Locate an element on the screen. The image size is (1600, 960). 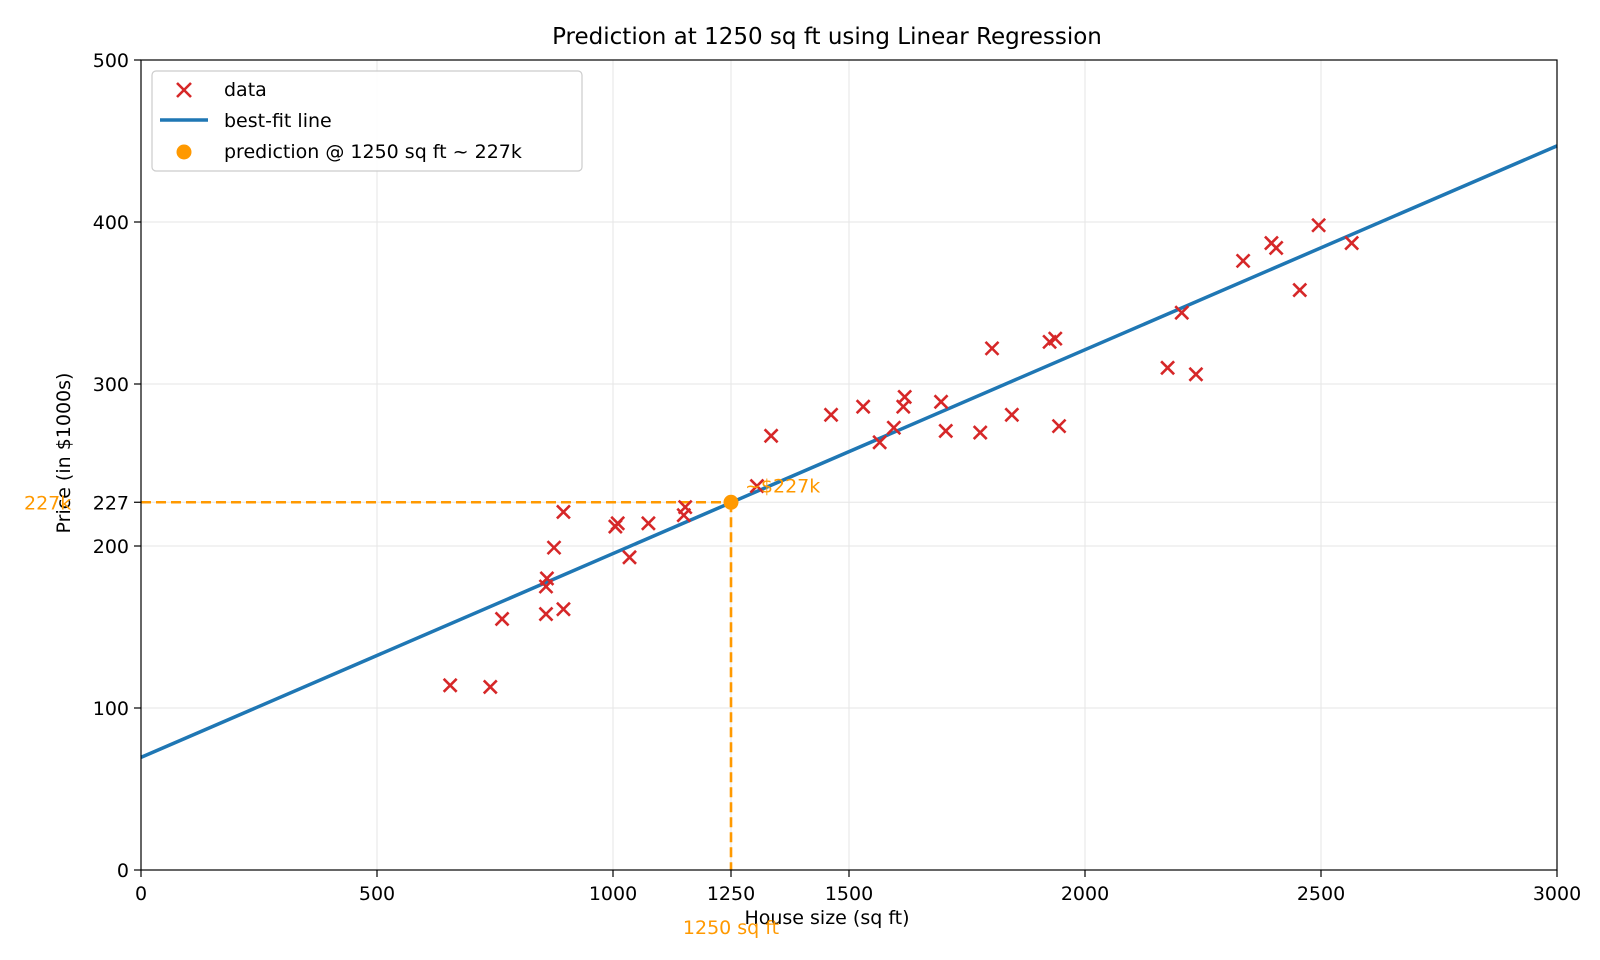
legend-label-line: best-fit line is located at coordinates (278, 121).